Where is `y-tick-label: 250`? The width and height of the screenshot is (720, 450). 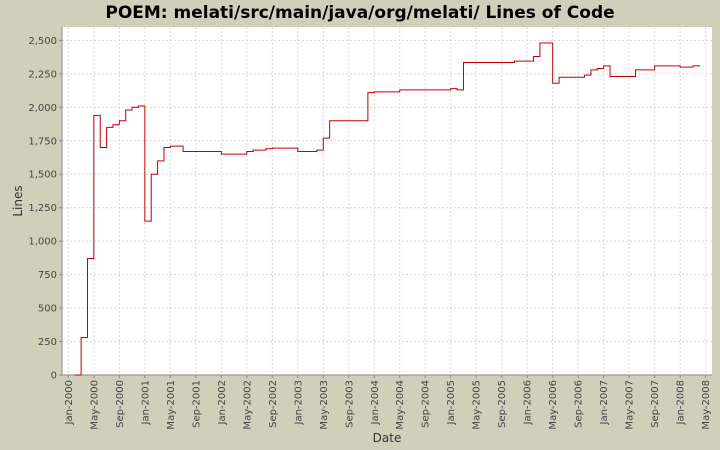 y-tick-label: 250 is located at coordinates (47, 342).